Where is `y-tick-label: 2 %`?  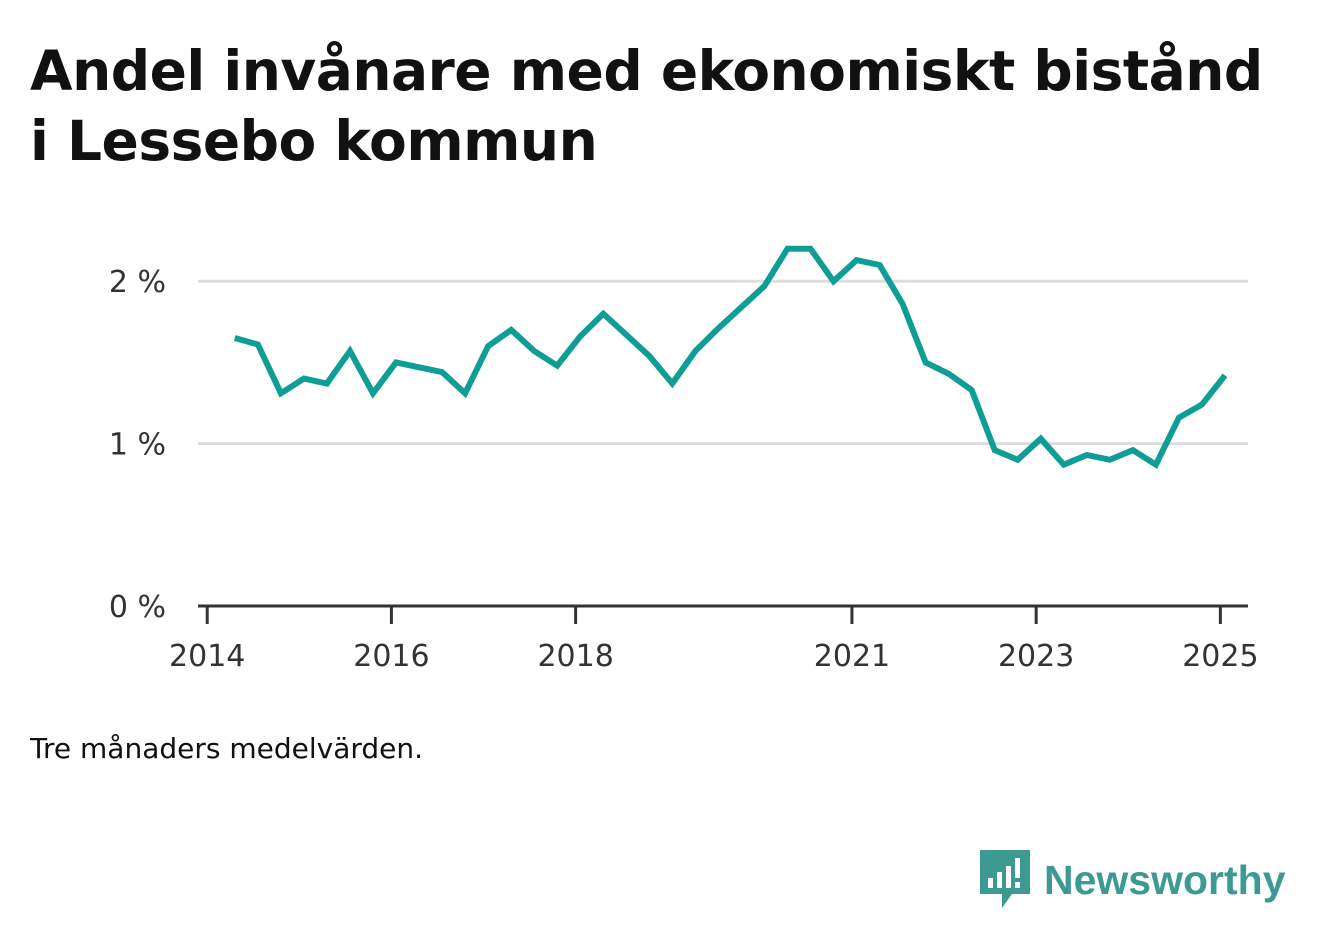
y-tick-label: 2 % is located at coordinates (137, 282).